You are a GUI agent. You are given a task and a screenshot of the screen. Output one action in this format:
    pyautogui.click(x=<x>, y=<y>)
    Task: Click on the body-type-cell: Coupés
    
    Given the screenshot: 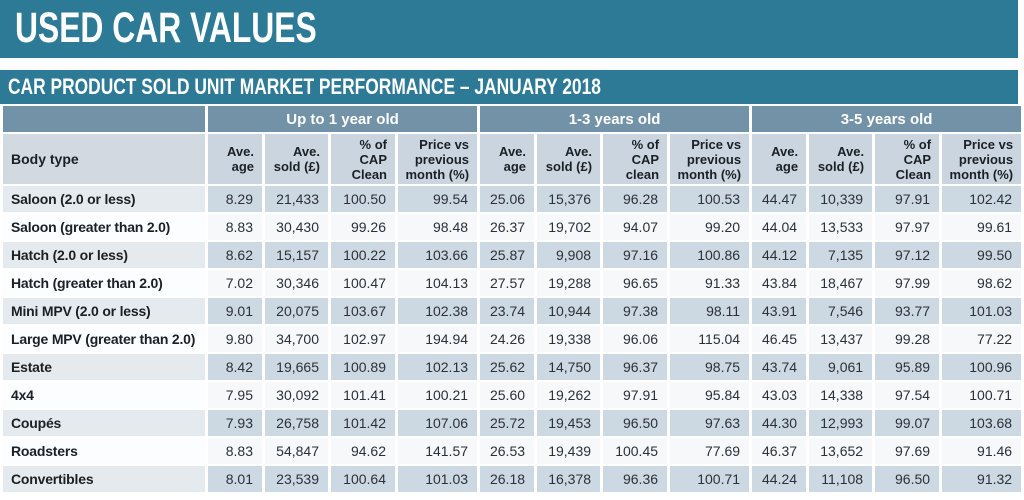 What is the action you would take?
    pyautogui.click(x=104, y=423)
    